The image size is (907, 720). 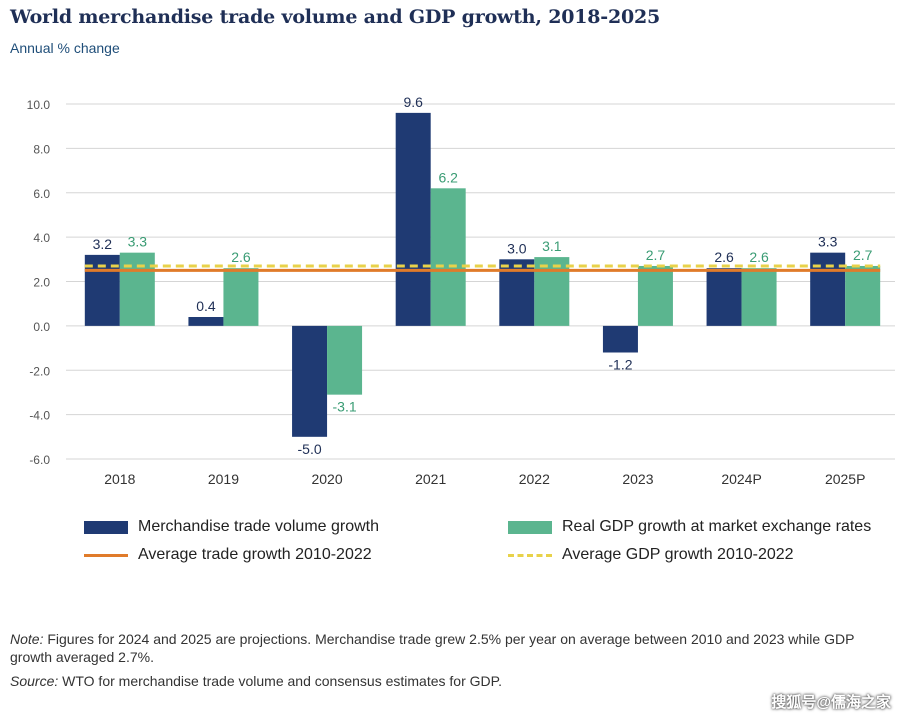 I want to click on legend-swatch-avg-trade, so click(x=106, y=555).